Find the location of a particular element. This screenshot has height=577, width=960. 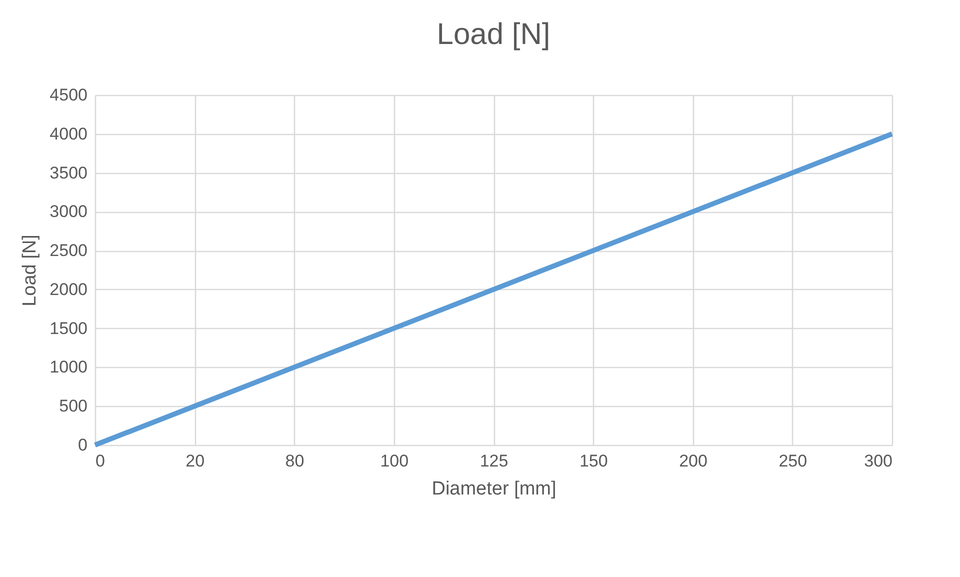

chart-title: Load [N] is located at coordinates (493, 34).